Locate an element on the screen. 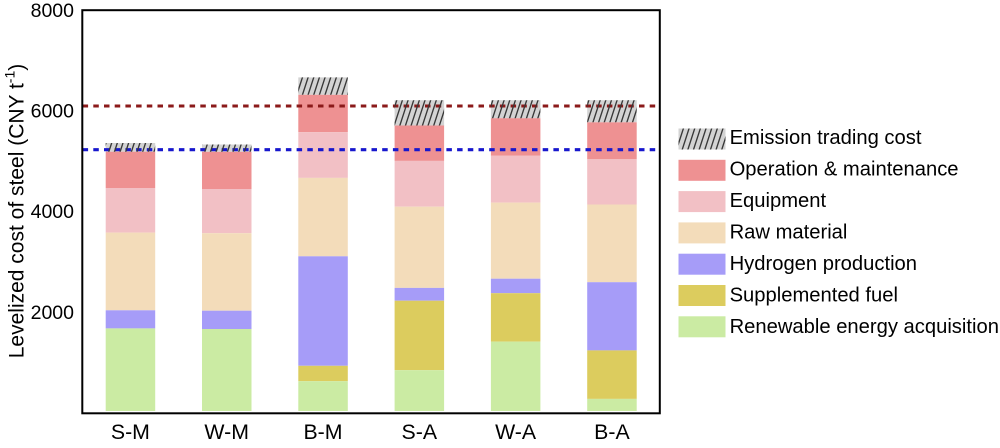 The width and height of the screenshot is (1000, 448). svg-text: Hydrogen production is located at coordinates (823, 264).